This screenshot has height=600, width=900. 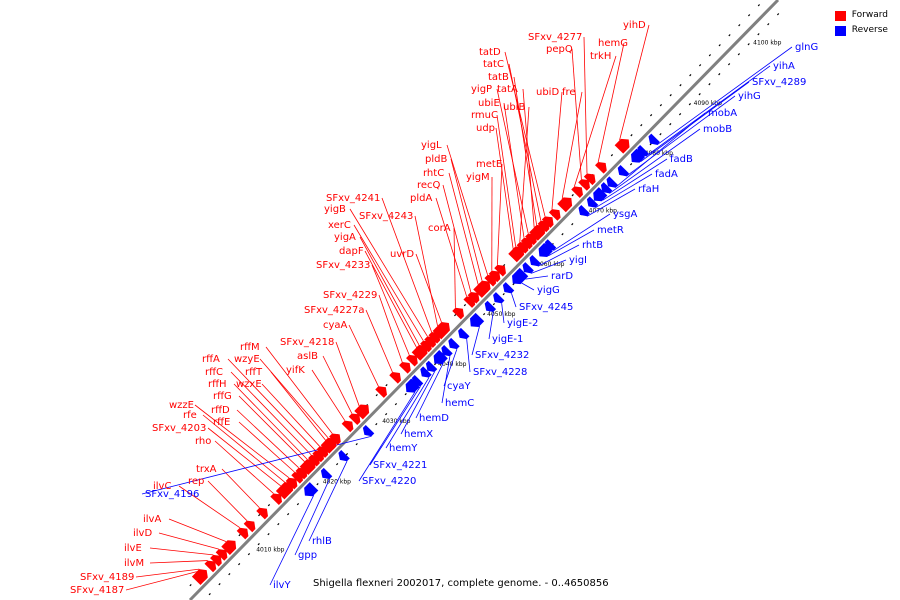 I want to click on gene-label: yigB, so click(x=335, y=209).